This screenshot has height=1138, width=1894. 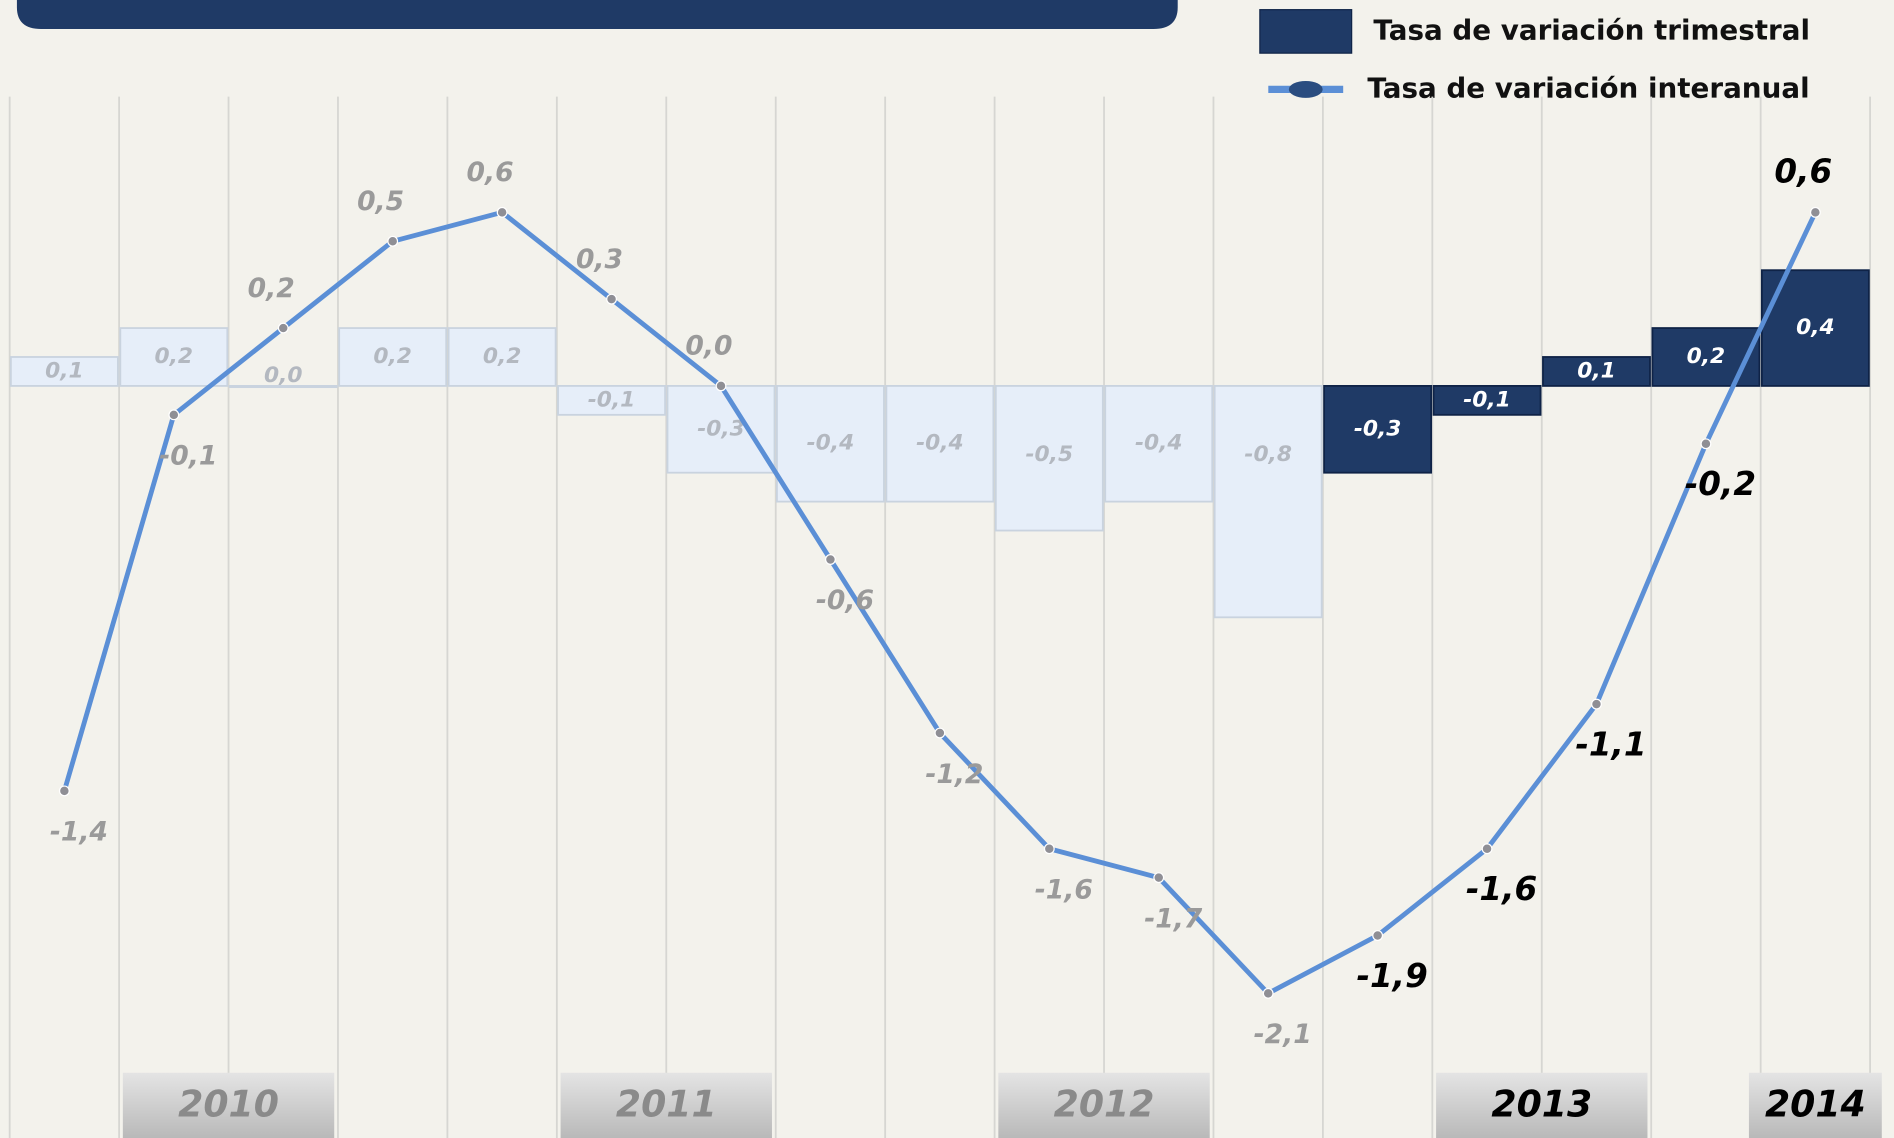 I want to click on legend-bar-swatch, so click(x=1306, y=31).